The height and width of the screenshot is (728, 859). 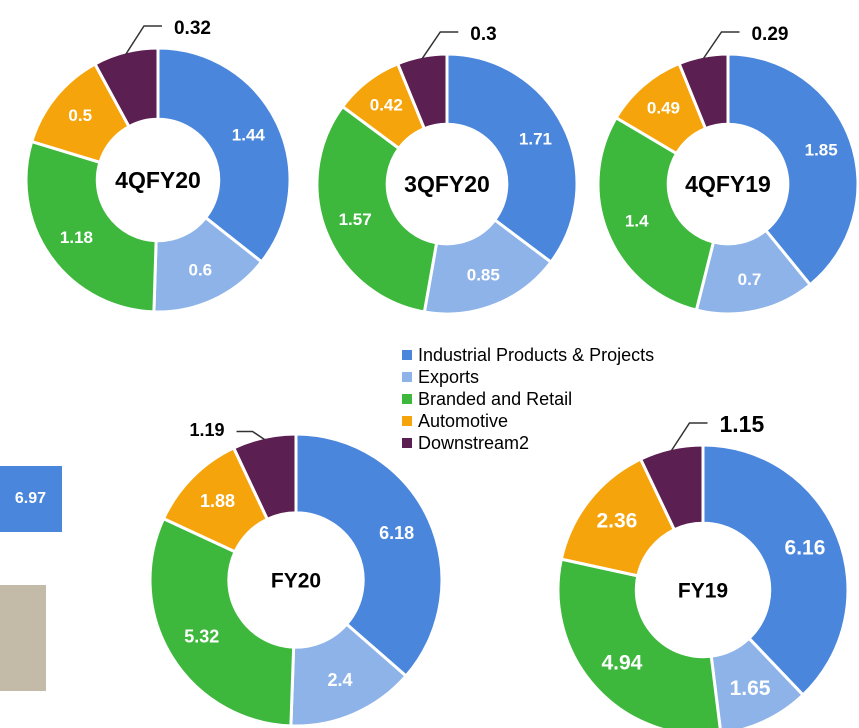 What do you see at coordinates (447, 184) in the screenshot?
I see `center-label: 3QFY20` at bounding box center [447, 184].